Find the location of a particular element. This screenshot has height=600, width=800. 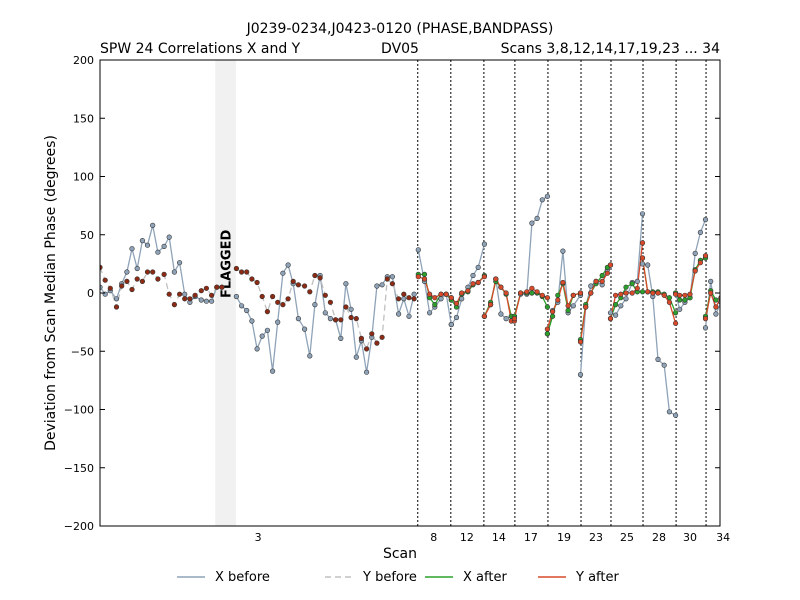

x-axis-ticks: 3 8 12 14 17 19 23 25 28 30 34 is located at coordinates (492, 537).